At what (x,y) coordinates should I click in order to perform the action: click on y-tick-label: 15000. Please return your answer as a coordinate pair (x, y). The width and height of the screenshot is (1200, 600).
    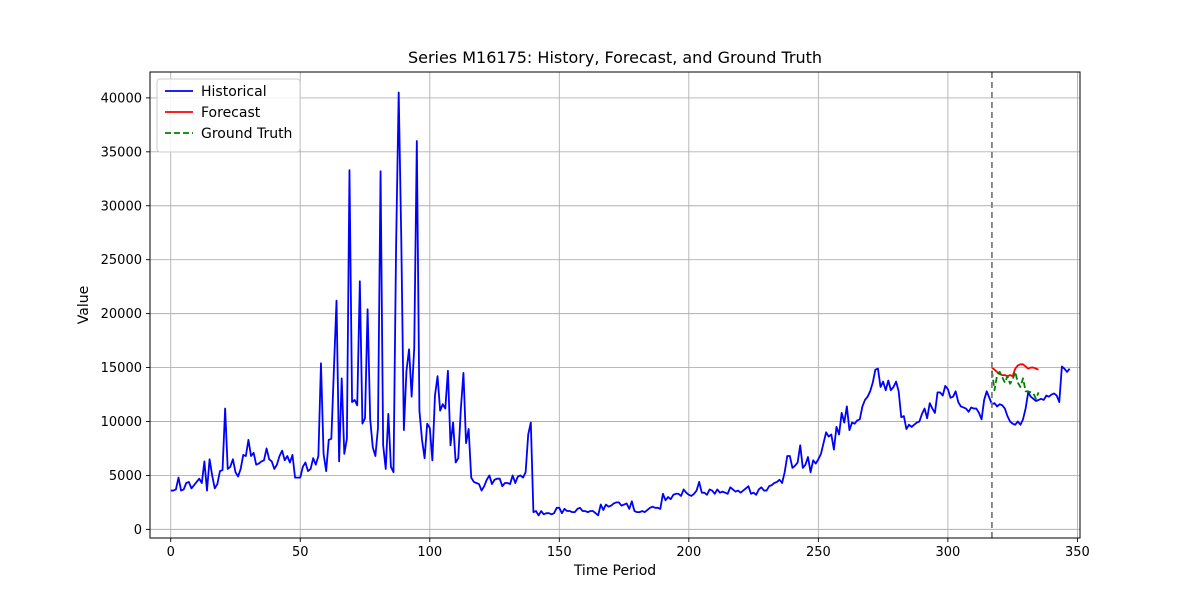
    Looking at the image, I should click on (121, 368).